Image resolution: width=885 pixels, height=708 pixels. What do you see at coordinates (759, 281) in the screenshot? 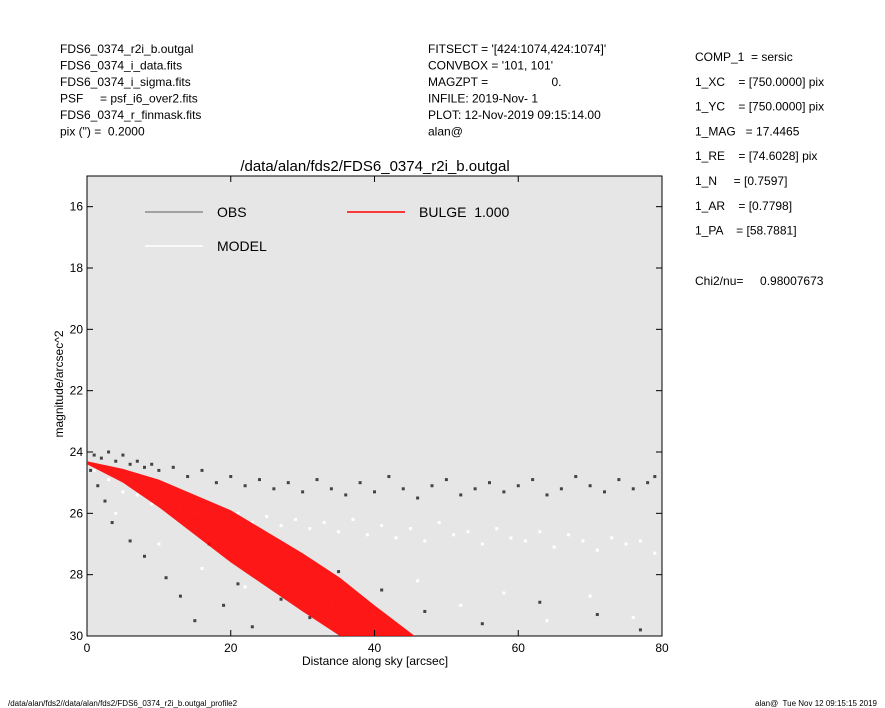
I see `chi2: Chi2/nu= 0.98007673` at bounding box center [759, 281].